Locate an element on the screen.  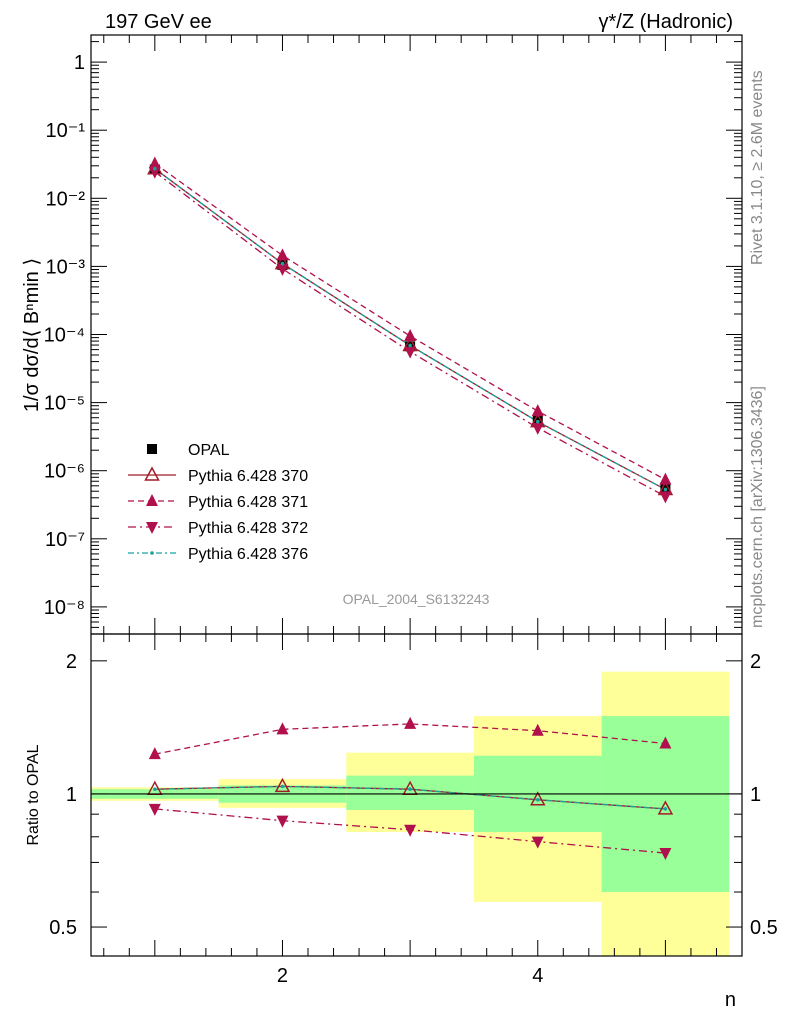
main-y-tick-label: 10⁻² is located at coordinates (66, 199).